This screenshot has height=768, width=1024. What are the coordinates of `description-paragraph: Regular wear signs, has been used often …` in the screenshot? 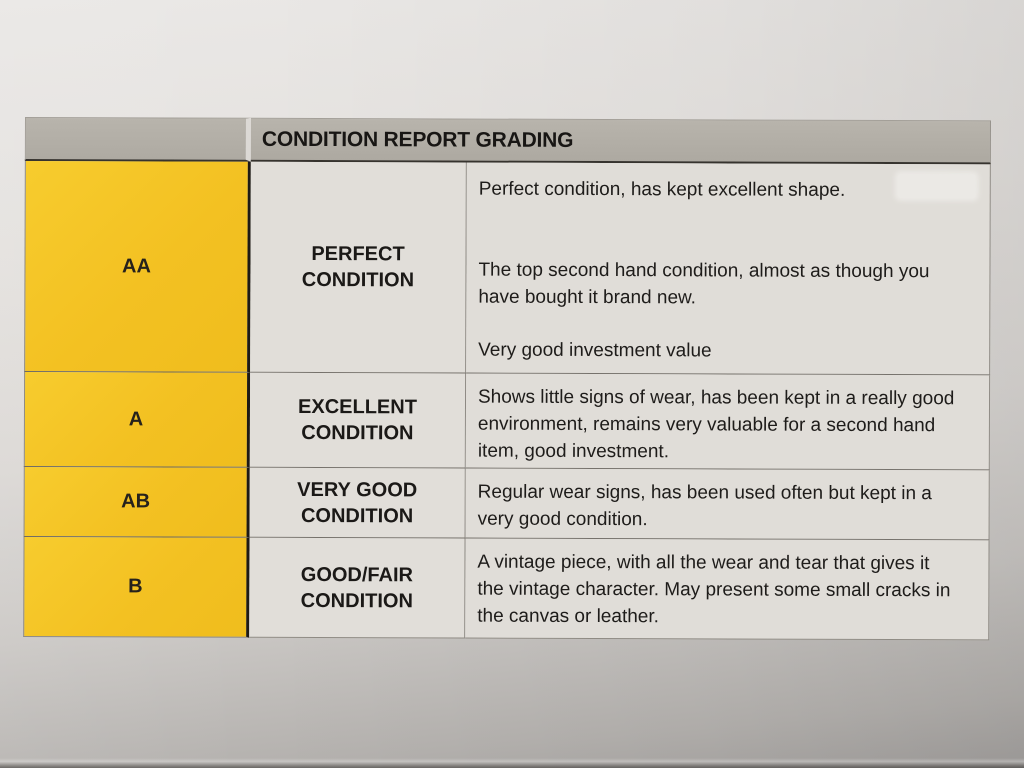 It's located at (704, 506).